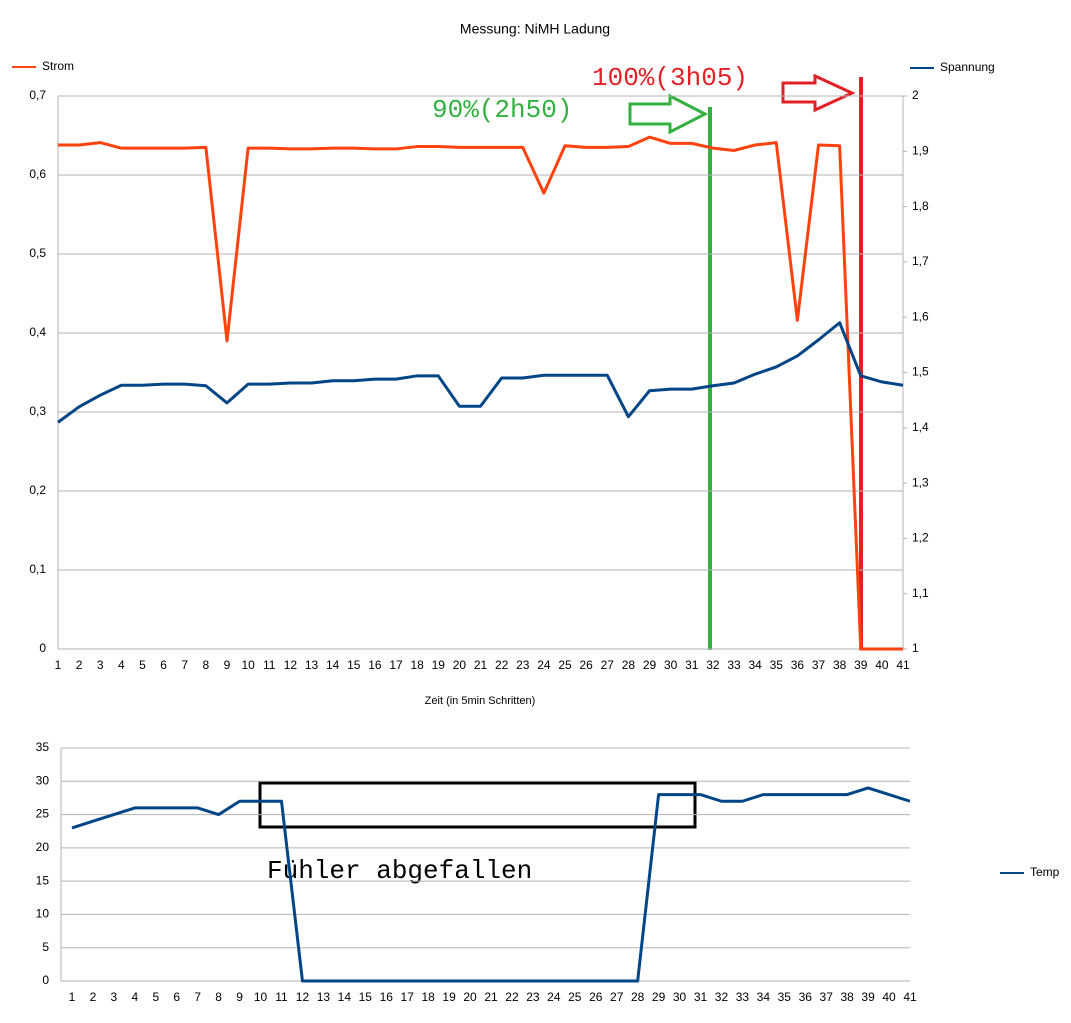 The height and width of the screenshot is (1023, 1071). I want to click on legend-label: Strom, so click(58, 66).